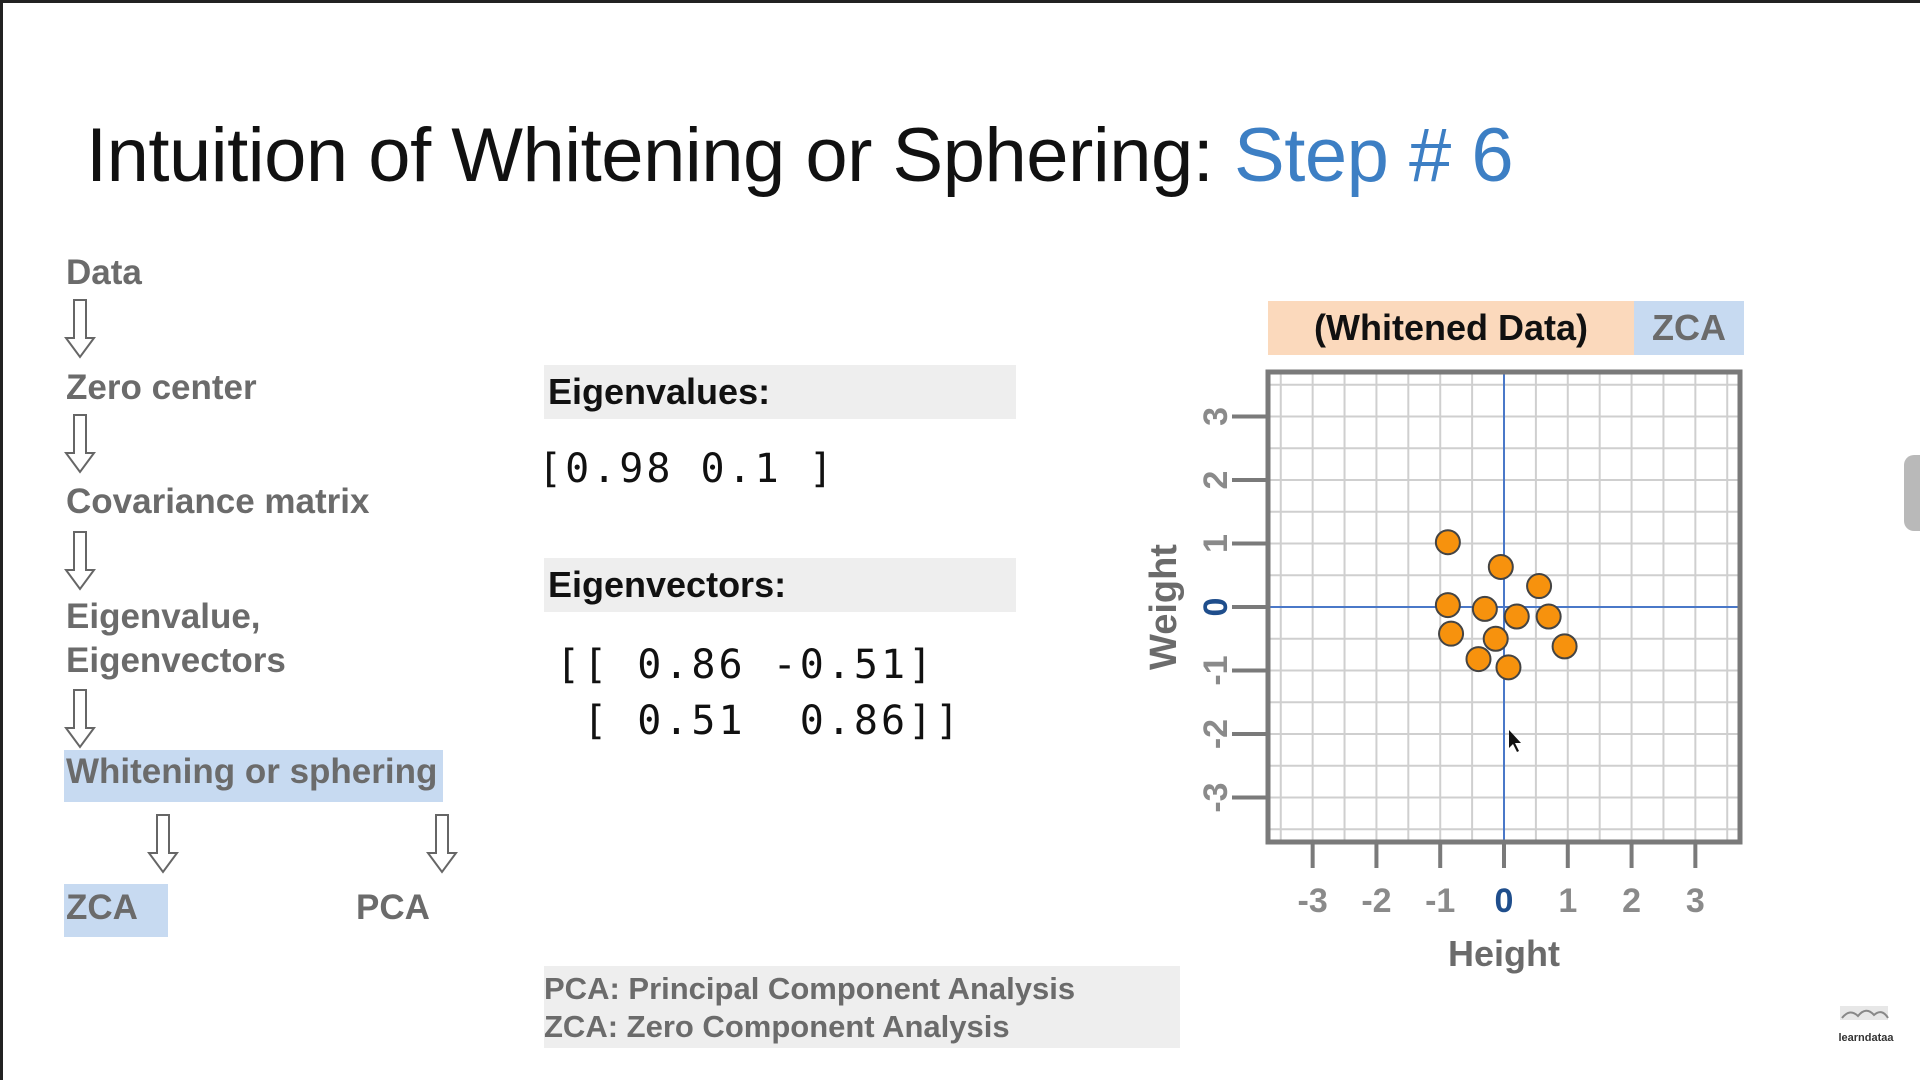 The width and height of the screenshot is (1920, 1080). I want to click on learndataa-logo-icon, so click(1864, 1013).